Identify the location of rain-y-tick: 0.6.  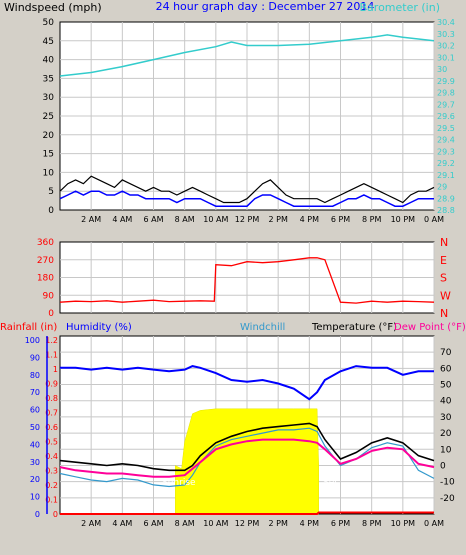
(51, 427).